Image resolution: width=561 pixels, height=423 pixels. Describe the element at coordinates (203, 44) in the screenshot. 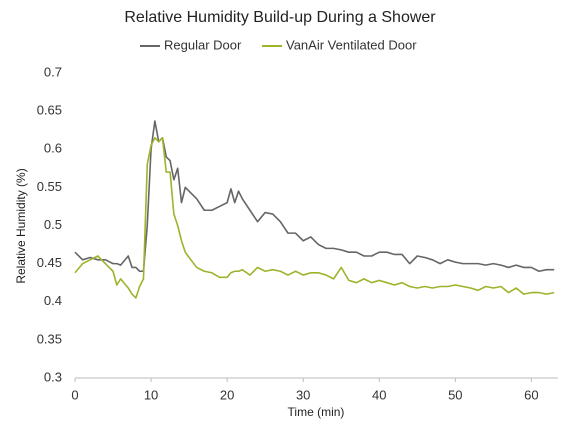

I see `legend-label: Regular Door` at that location.